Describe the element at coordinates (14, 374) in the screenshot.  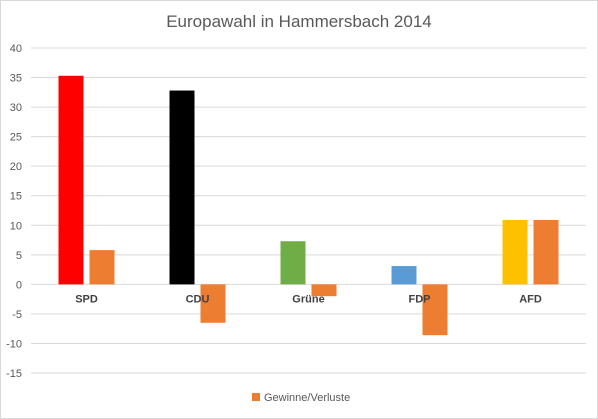
I see `y-tick-label-neg15: -15` at that location.